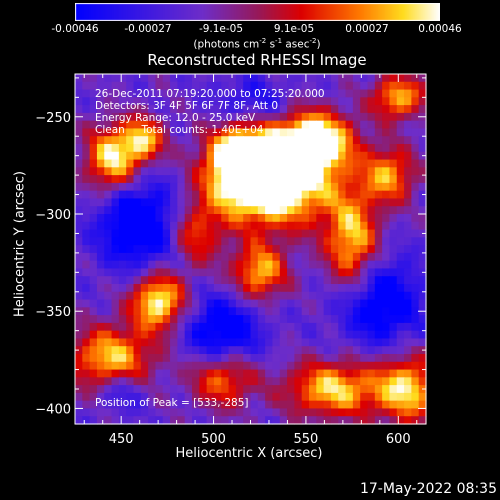 This screenshot has width=500, height=500. Describe the element at coordinates (187, 106) in the screenshot. I see `annotation-detectors: Detectors: 3F 4F 5F 6F 7F 8F, Att 0` at that location.